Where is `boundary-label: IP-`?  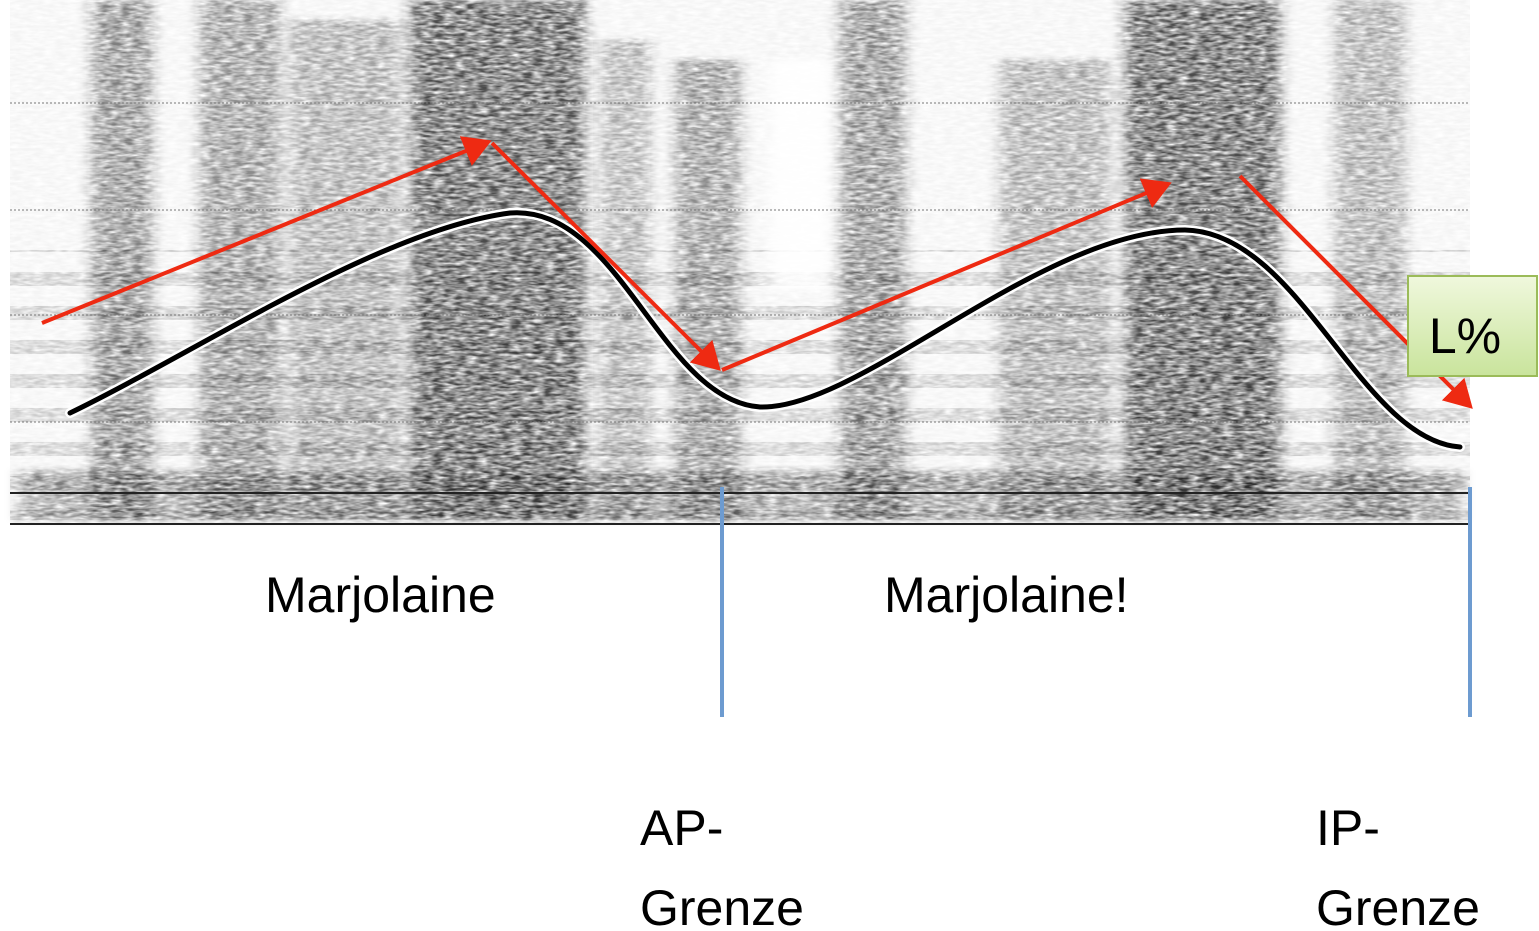
boundary-label: IP- is located at coordinates (1348, 828).